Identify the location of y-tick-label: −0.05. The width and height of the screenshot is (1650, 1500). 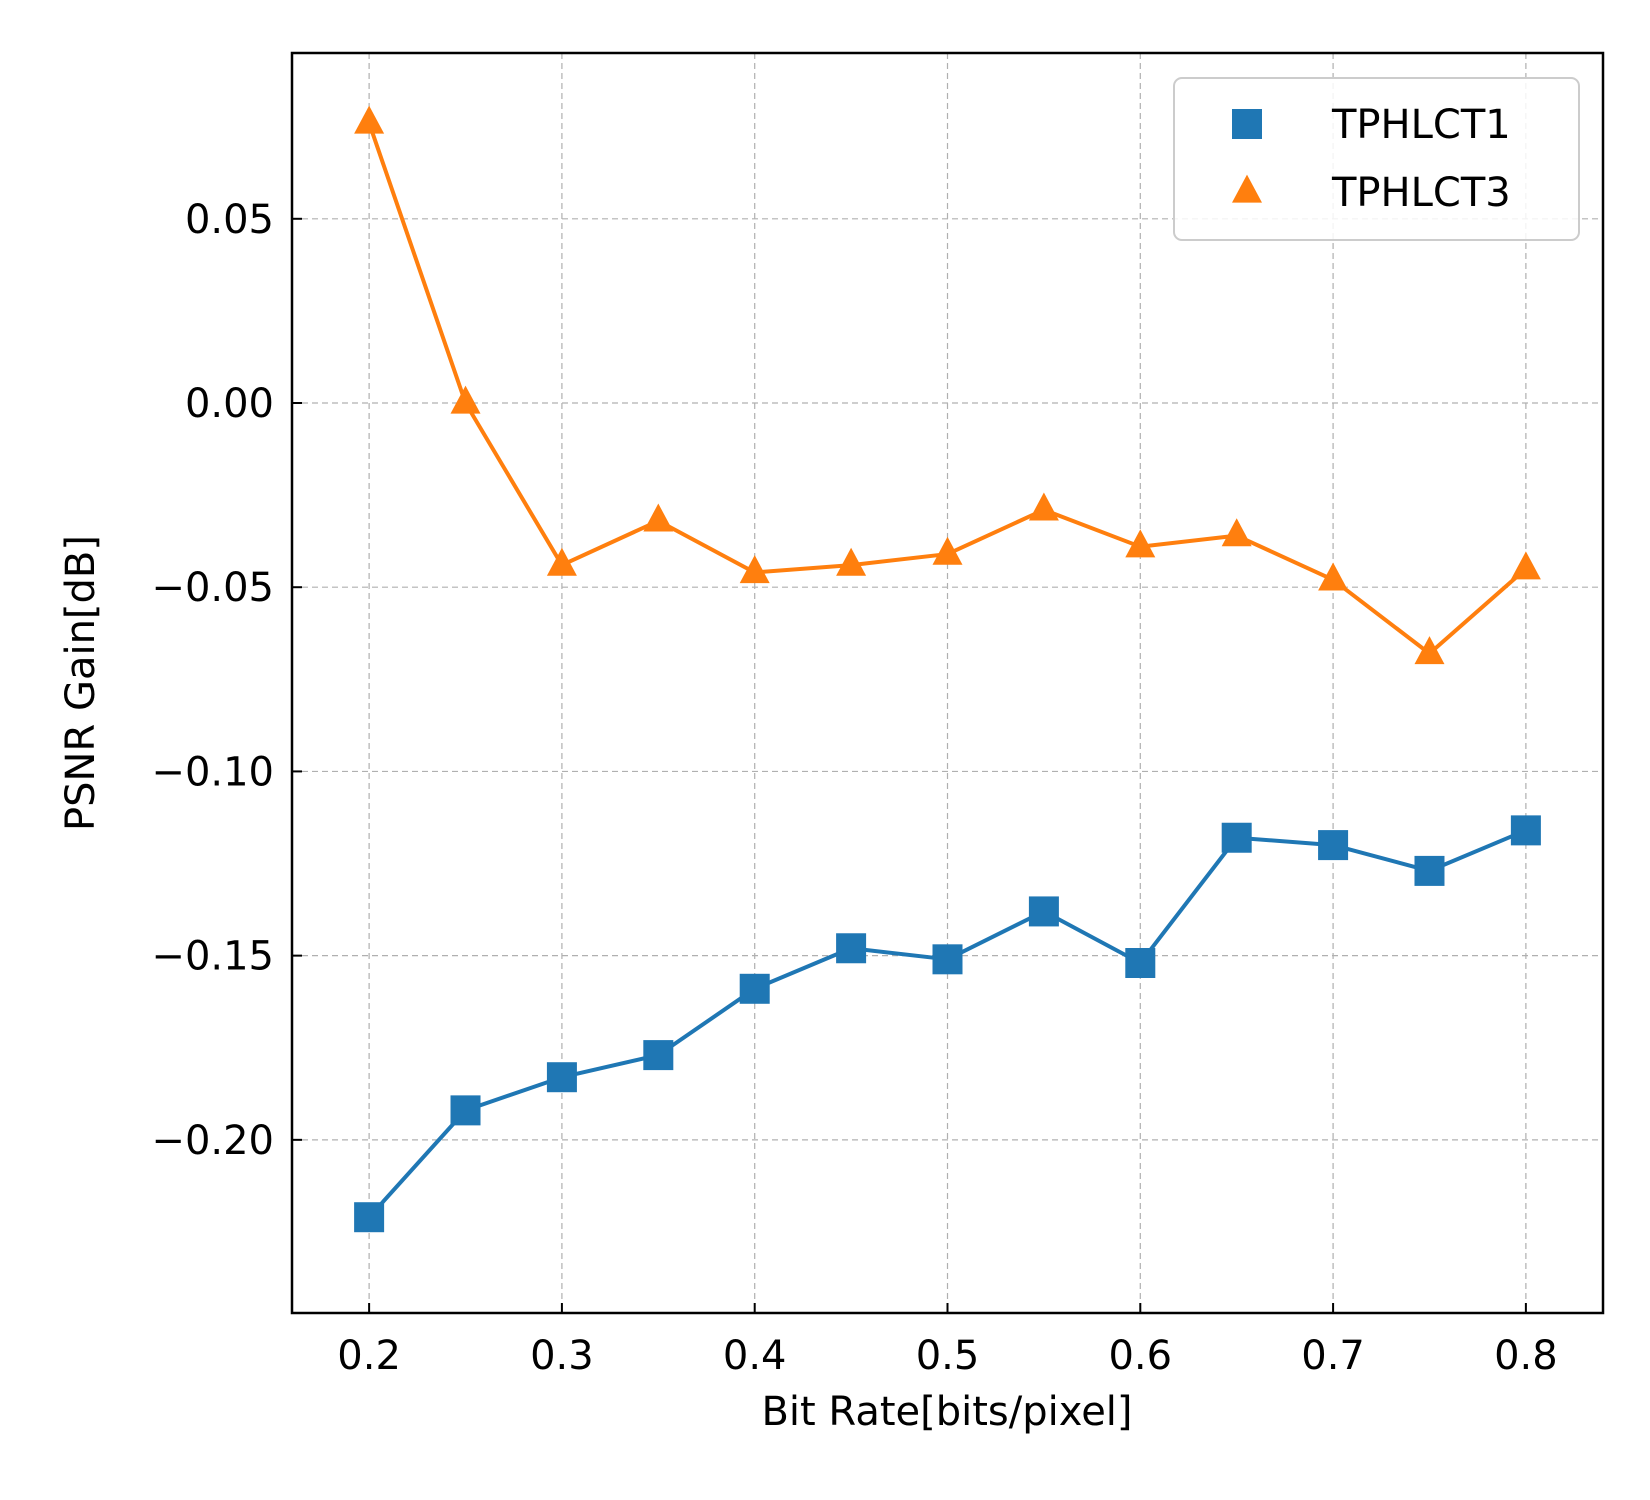
(212, 588).